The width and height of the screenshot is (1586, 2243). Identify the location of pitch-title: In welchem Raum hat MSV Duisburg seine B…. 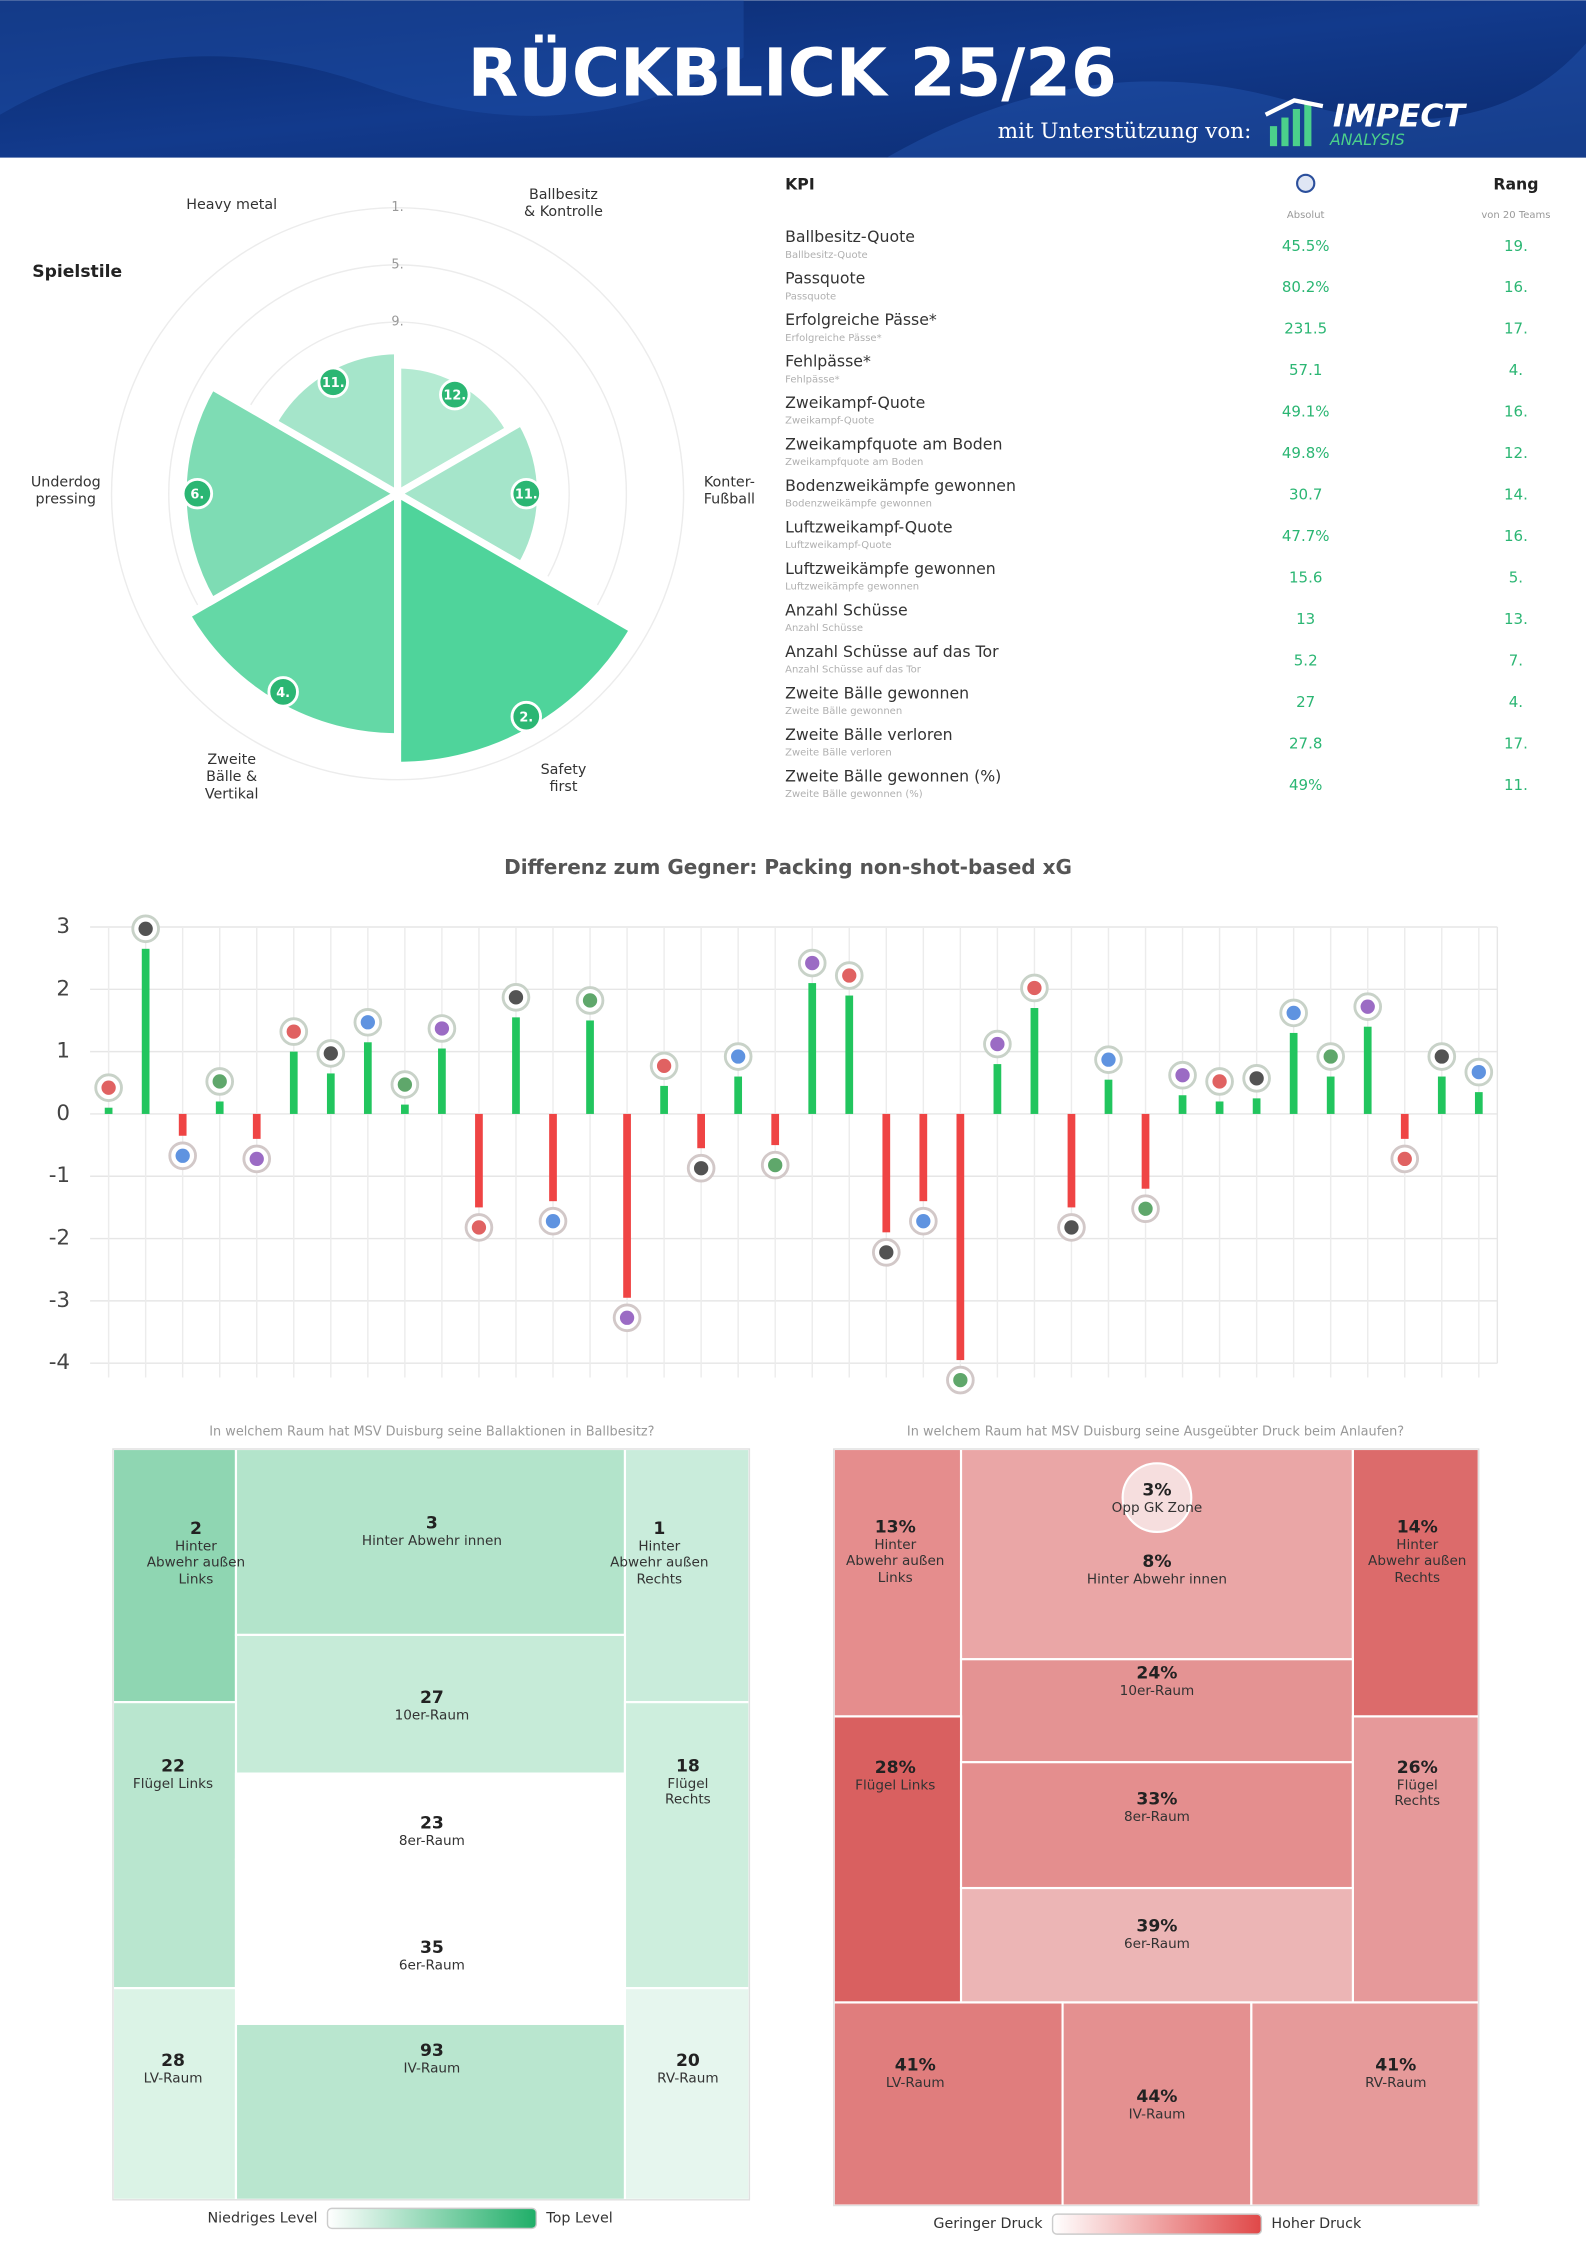
(431, 1431).